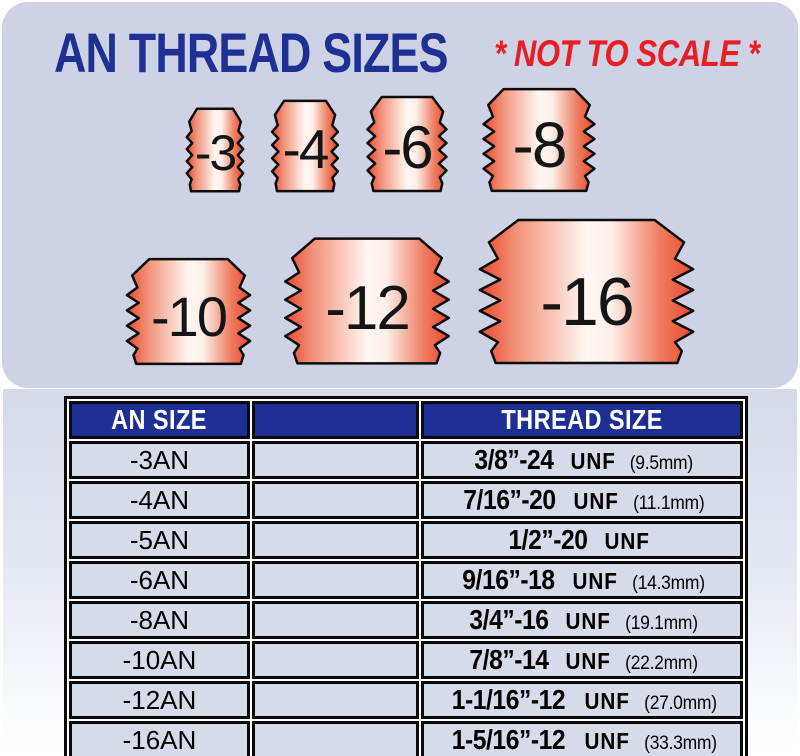  I want to click on fitting-label: -4, so click(306, 148).